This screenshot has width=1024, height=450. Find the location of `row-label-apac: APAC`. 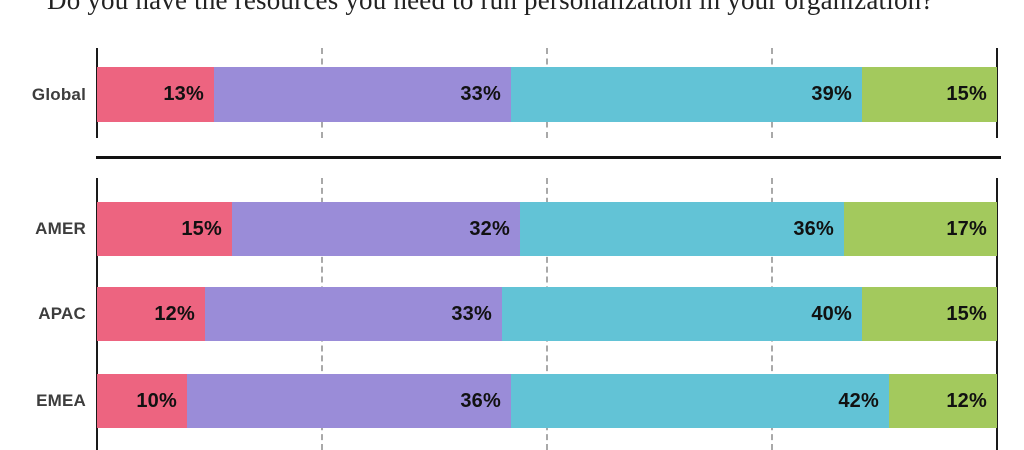

row-label-apac: APAC is located at coordinates (62, 313).